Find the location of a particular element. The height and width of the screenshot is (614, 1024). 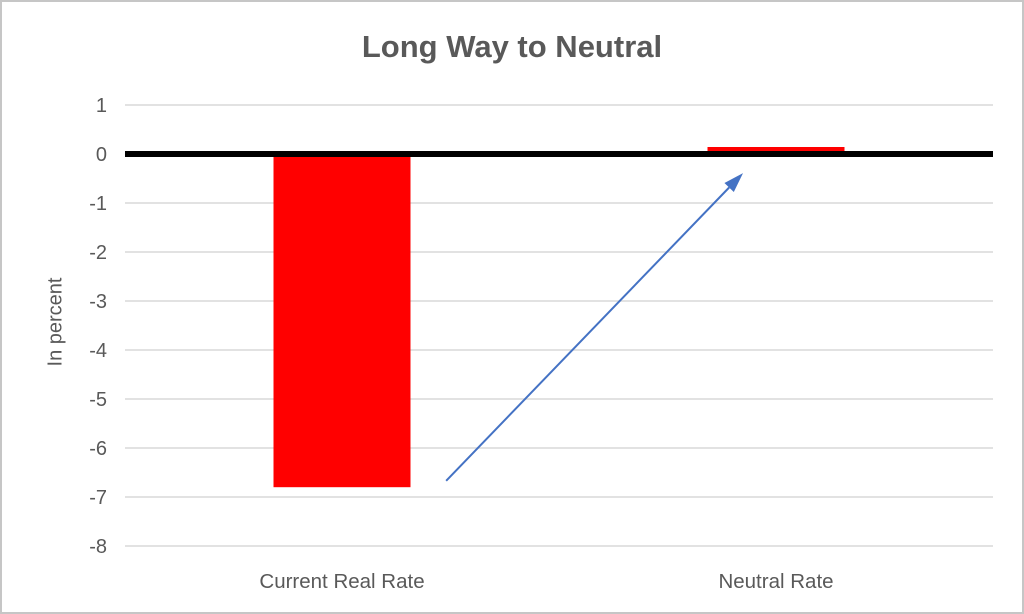

y-tick-label: -7 is located at coordinates (98, 498).